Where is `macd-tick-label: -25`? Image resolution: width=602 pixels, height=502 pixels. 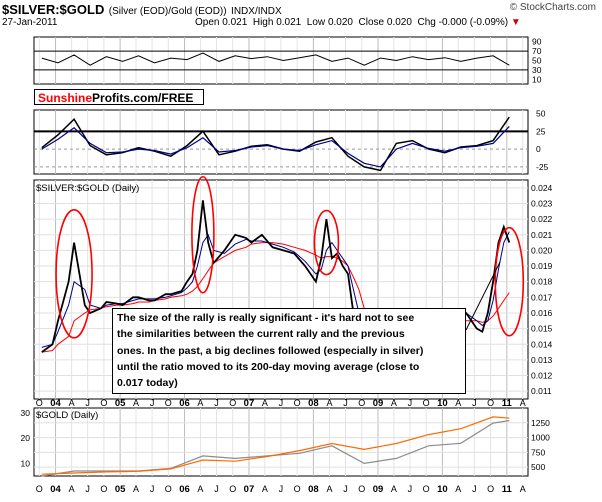 macd-tick-label: -25 is located at coordinates (542, 167).